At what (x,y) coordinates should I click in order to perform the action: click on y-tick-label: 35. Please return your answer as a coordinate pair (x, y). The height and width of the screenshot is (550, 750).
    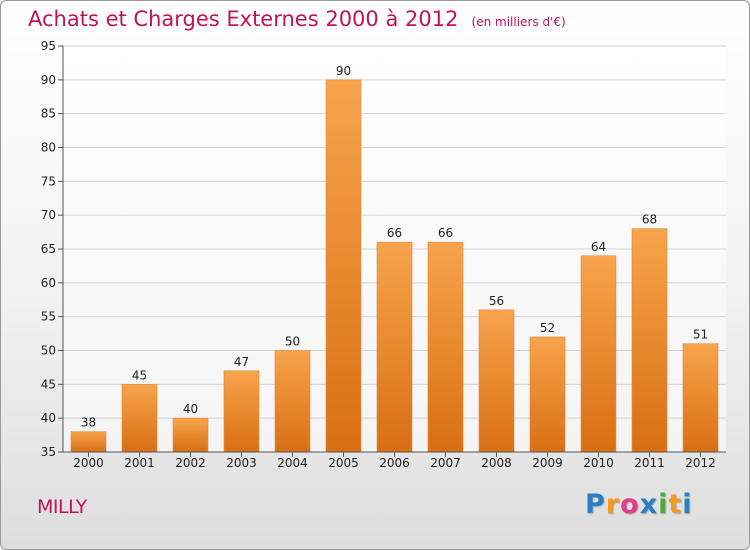
    Looking at the image, I should click on (48, 452).